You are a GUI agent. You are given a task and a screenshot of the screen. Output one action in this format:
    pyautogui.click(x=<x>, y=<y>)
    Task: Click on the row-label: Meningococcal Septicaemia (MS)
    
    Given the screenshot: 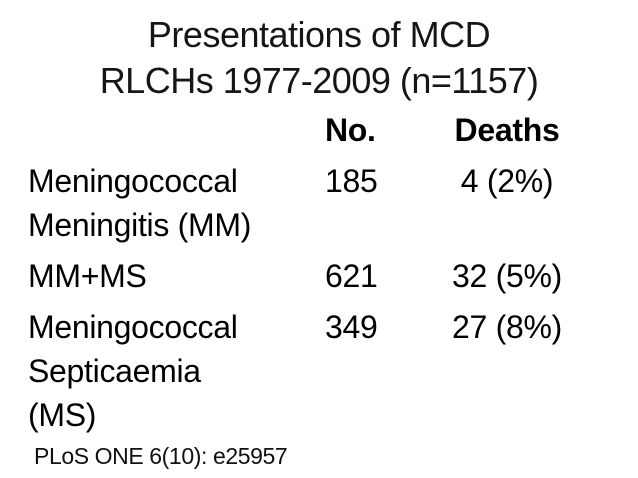 What is the action you would take?
    pyautogui.click(x=176, y=371)
    